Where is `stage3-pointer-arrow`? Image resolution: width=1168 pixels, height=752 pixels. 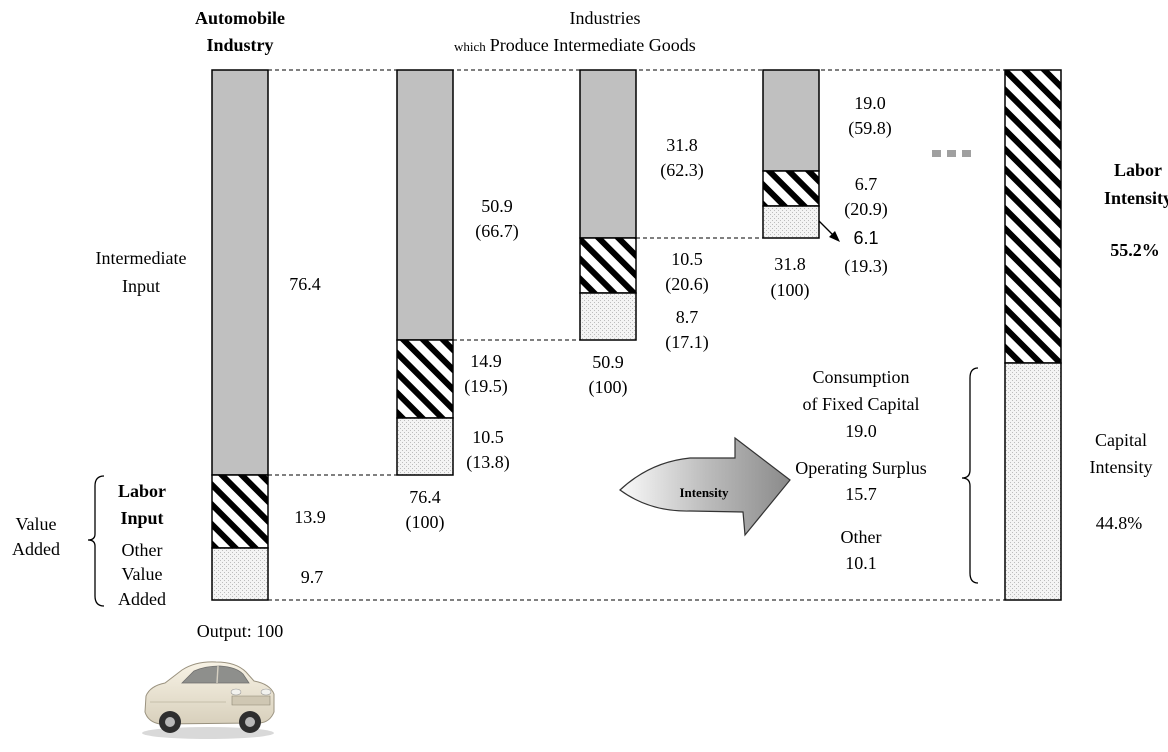 stage3-pointer-arrow is located at coordinates (829, 231).